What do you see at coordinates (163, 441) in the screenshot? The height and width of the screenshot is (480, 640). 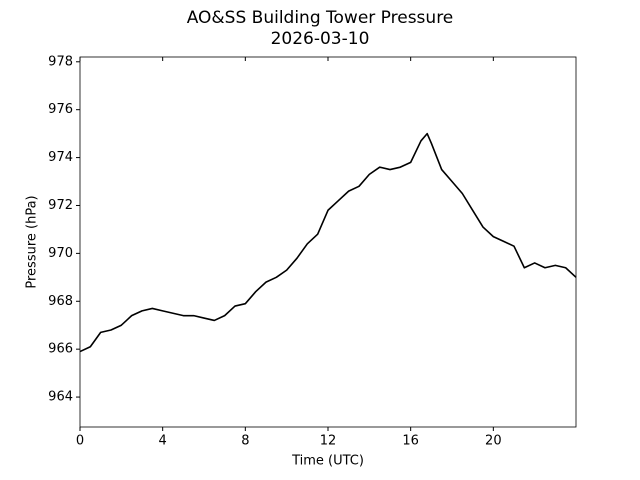 I see `x-tick-label: 4` at bounding box center [163, 441].